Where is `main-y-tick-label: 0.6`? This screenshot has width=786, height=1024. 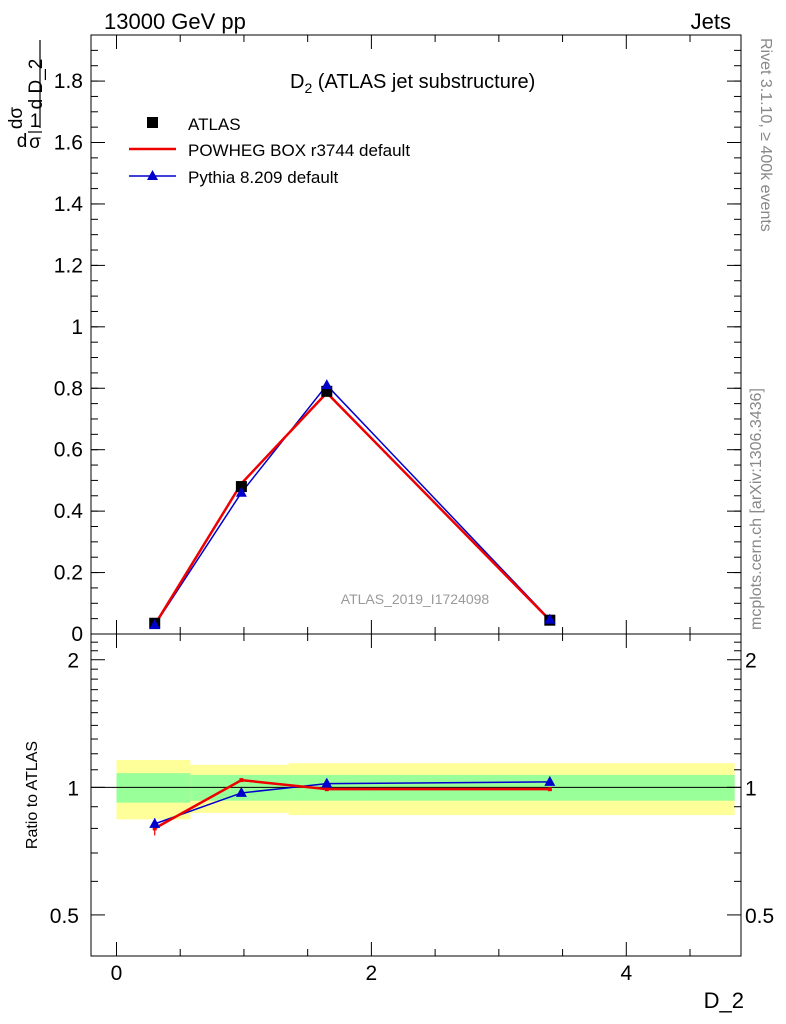
main-y-tick-label: 0.6 is located at coordinates (68, 450).